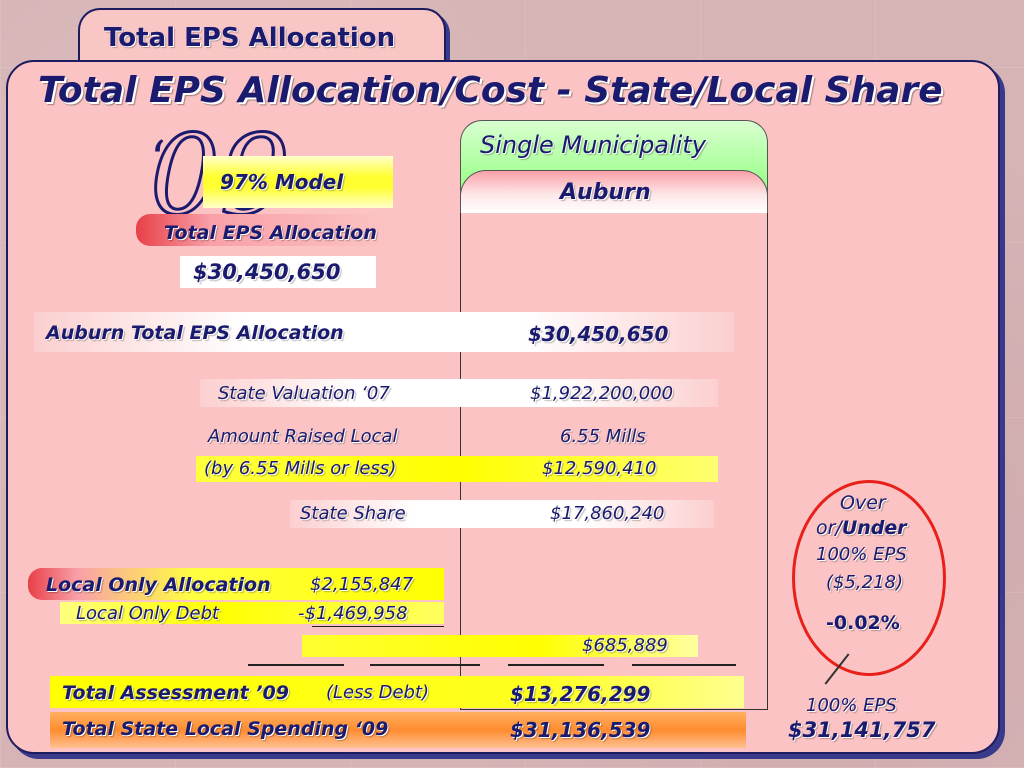 Image resolution: width=1024 pixels, height=768 pixels. I want to click on auburn-total-label: Auburn Total EPS Allocation, so click(195, 333).